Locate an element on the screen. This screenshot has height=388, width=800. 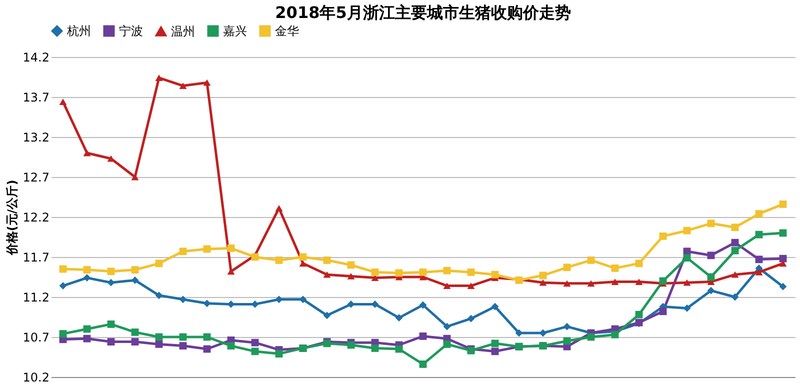
y-tick-label: 10.7 is located at coordinates (36, 337).